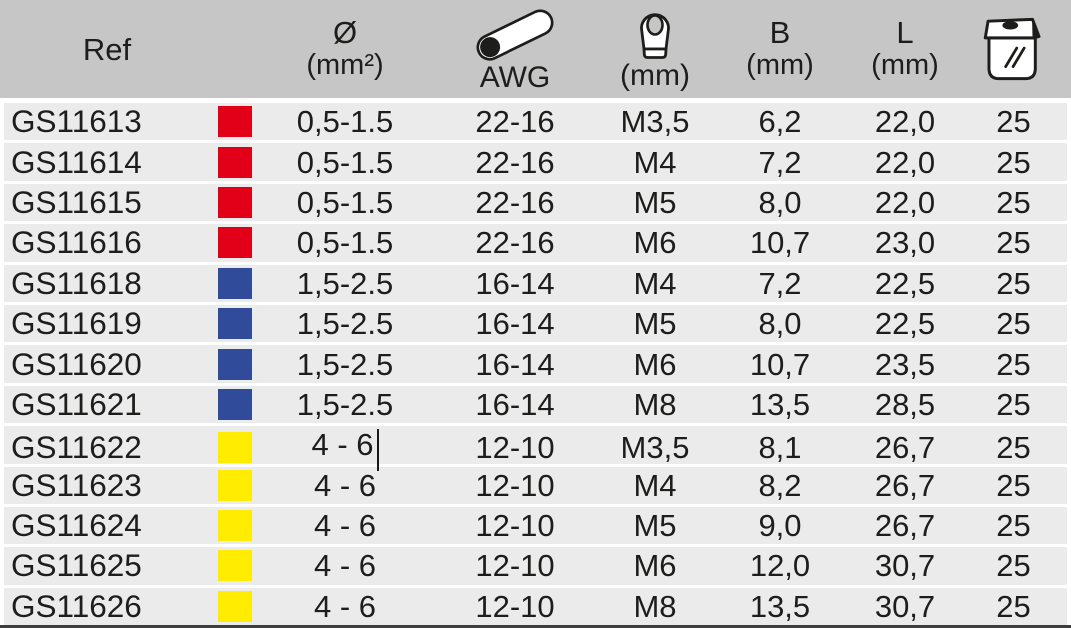 The width and height of the screenshot is (1071, 628). I want to click on diameter-unit: (mm²), so click(345, 65).